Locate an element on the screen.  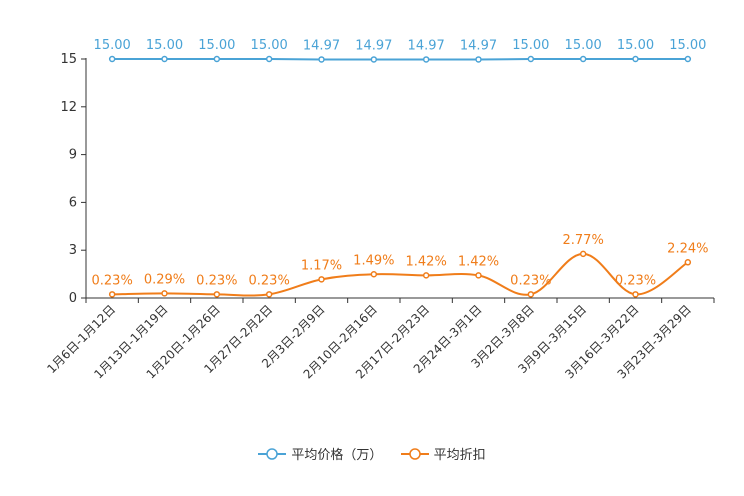
legend-price-icon is located at coordinates (272, 453).